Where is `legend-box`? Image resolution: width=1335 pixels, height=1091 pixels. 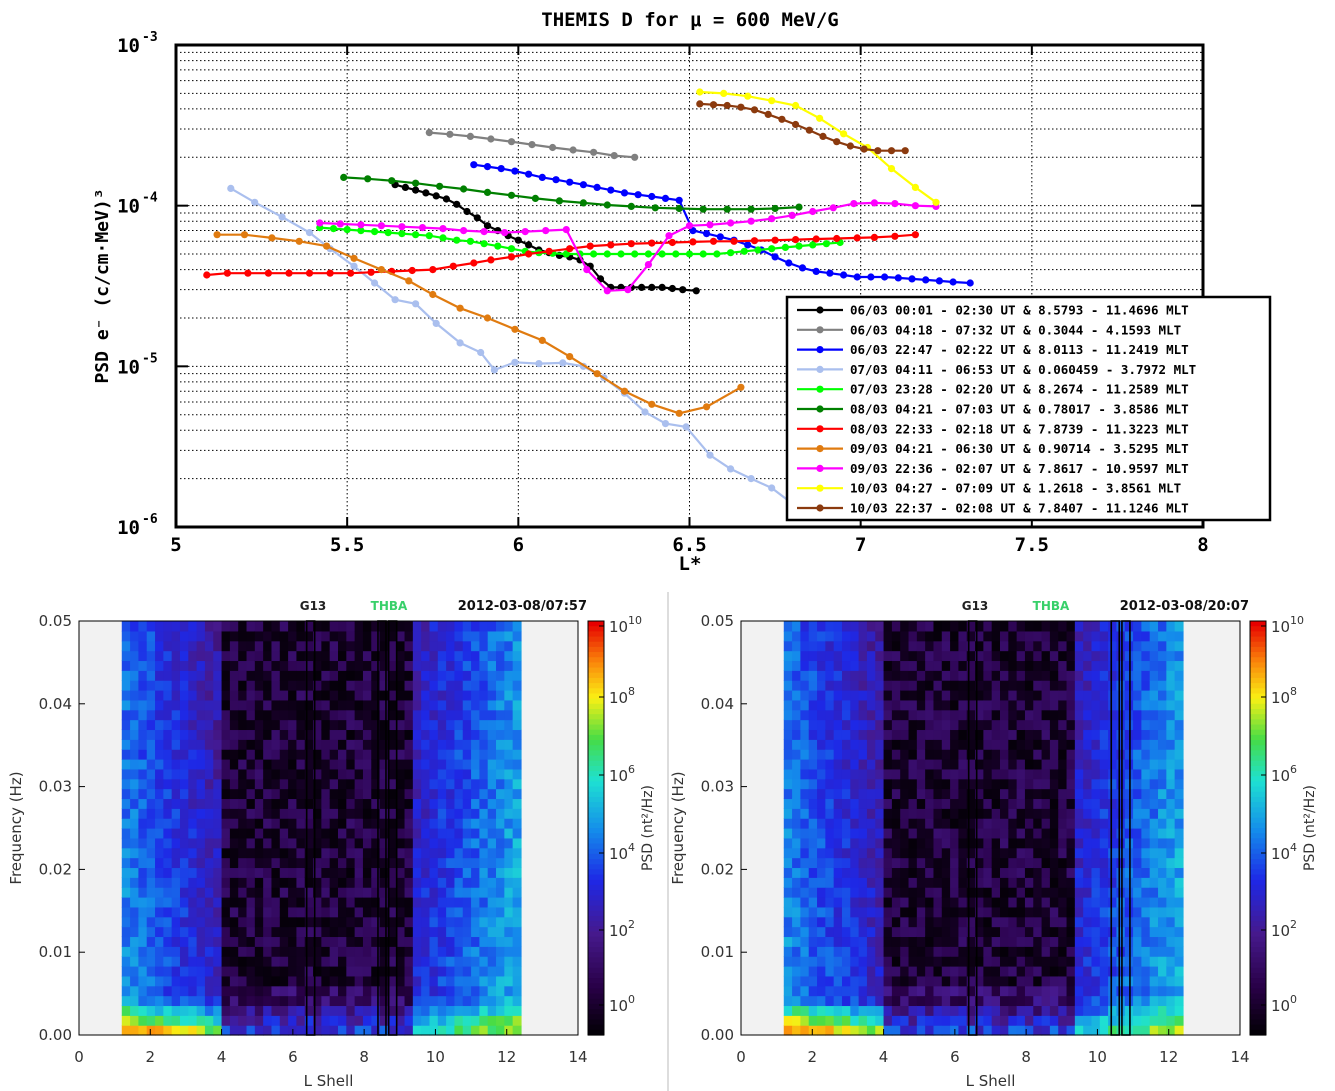
legend-box is located at coordinates (1028, 408).